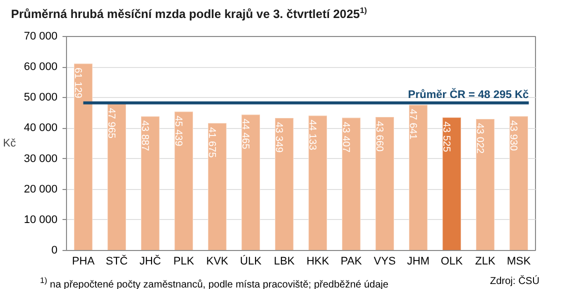 The height and width of the screenshot is (289, 563). What do you see at coordinates (251, 261) in the screenshot?
I see `x-tick-label: ÚLK` at bounding box center [251, 261].